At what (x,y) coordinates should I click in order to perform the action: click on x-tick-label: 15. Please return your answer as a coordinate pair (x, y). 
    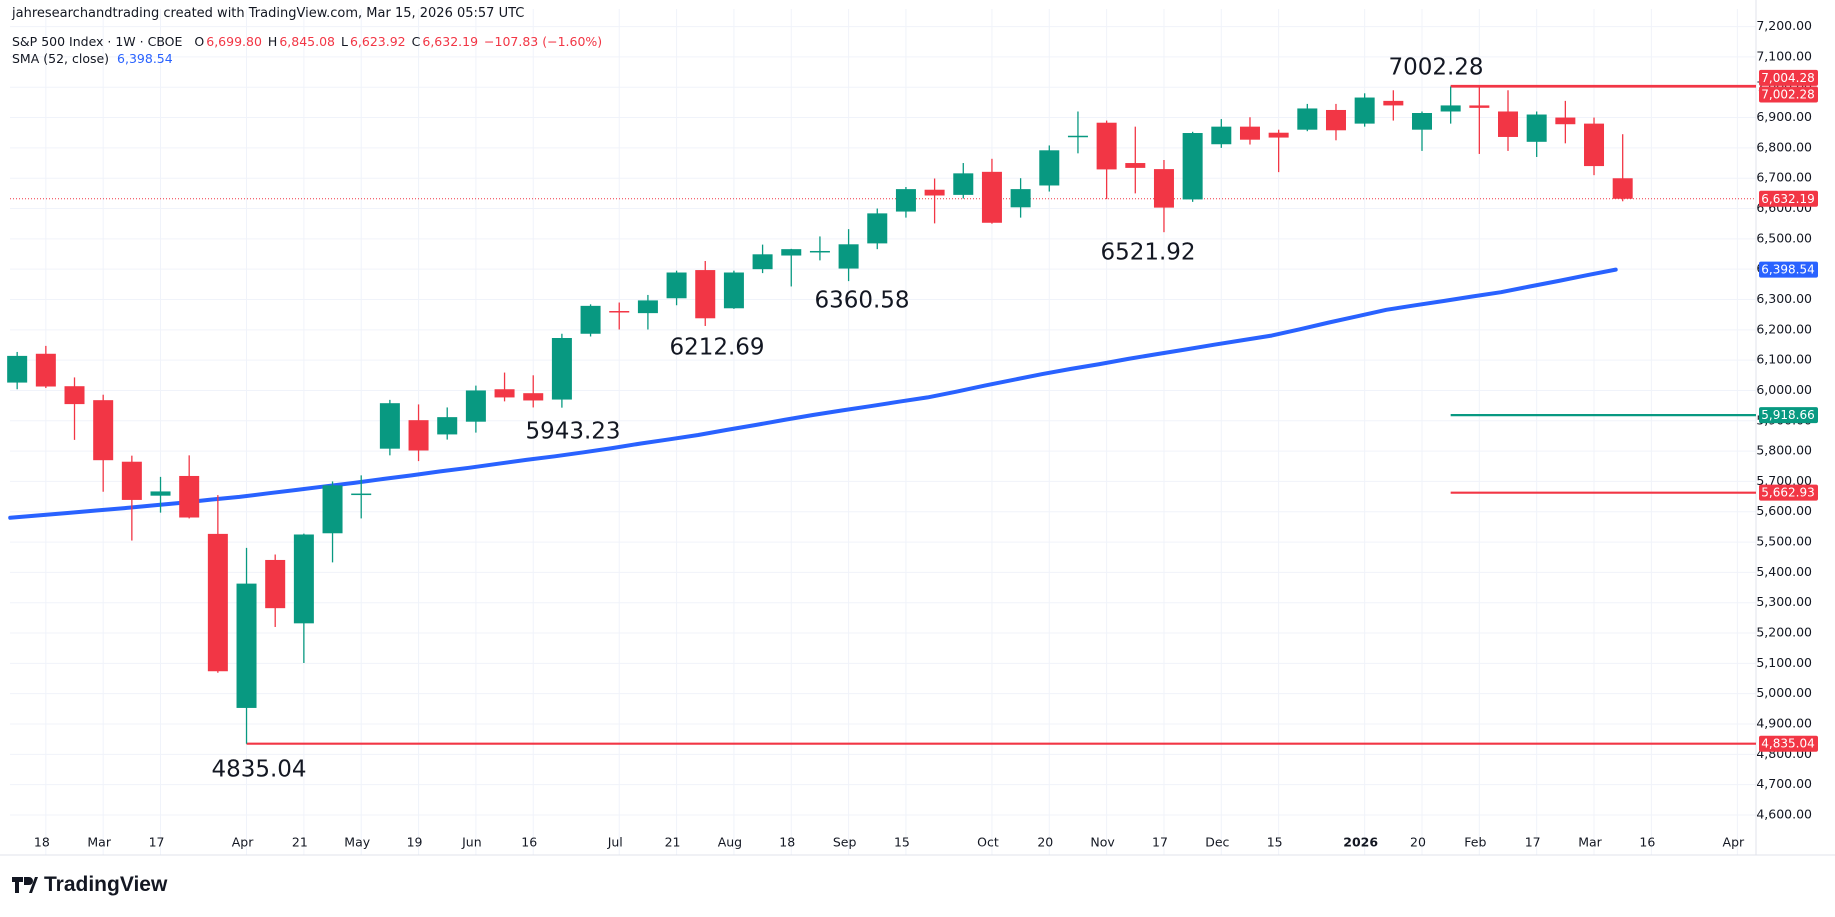
    Looking at the image, I should click on (1275, 842).